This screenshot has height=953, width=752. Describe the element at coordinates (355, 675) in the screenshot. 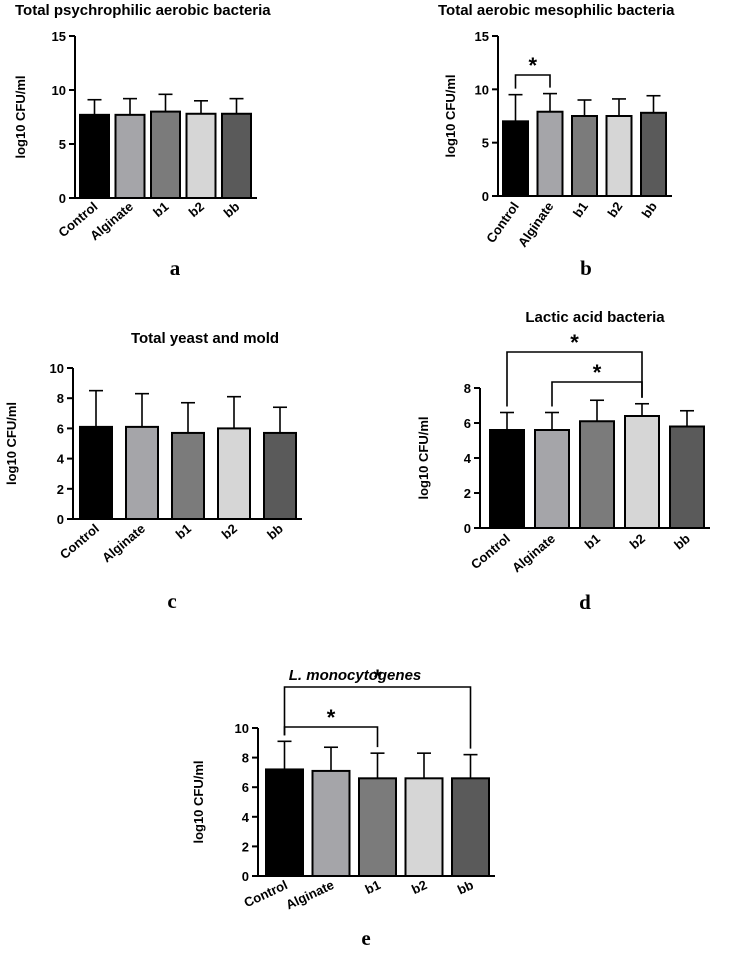

I see `chart-title: L. monocytogenes` at that location.